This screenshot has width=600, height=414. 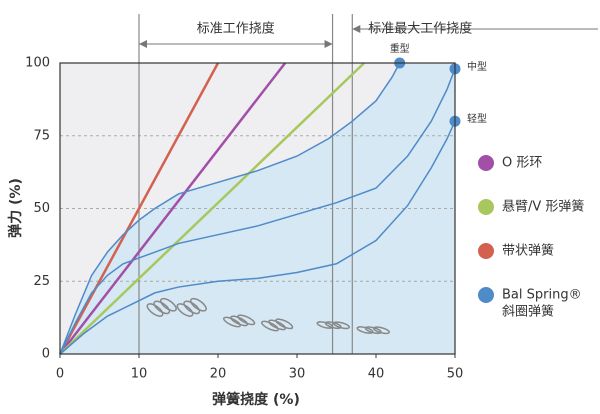 I want to click on legend-label: Bal Spring®, so click(x=542, y=295).